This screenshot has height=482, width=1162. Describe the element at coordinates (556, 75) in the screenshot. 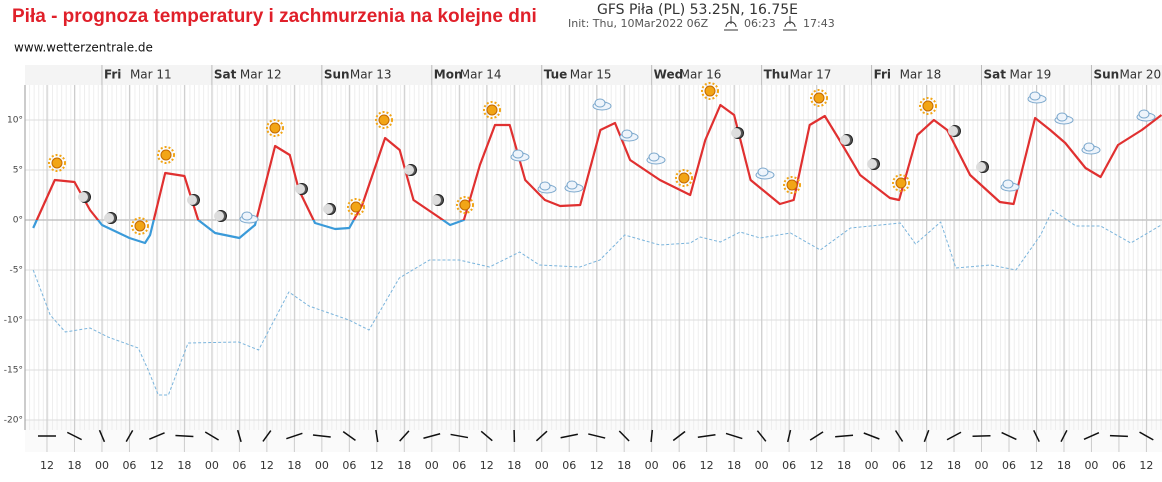

I see `day-weekday: Tue` at that location.